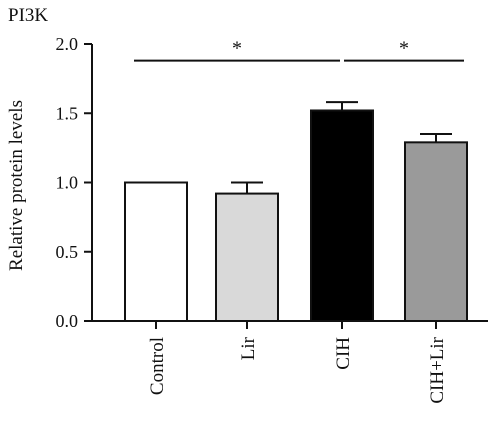  Describe the element at coordinates (436, 231) in the screenshot. I see `bar-cih-lir` at that location.